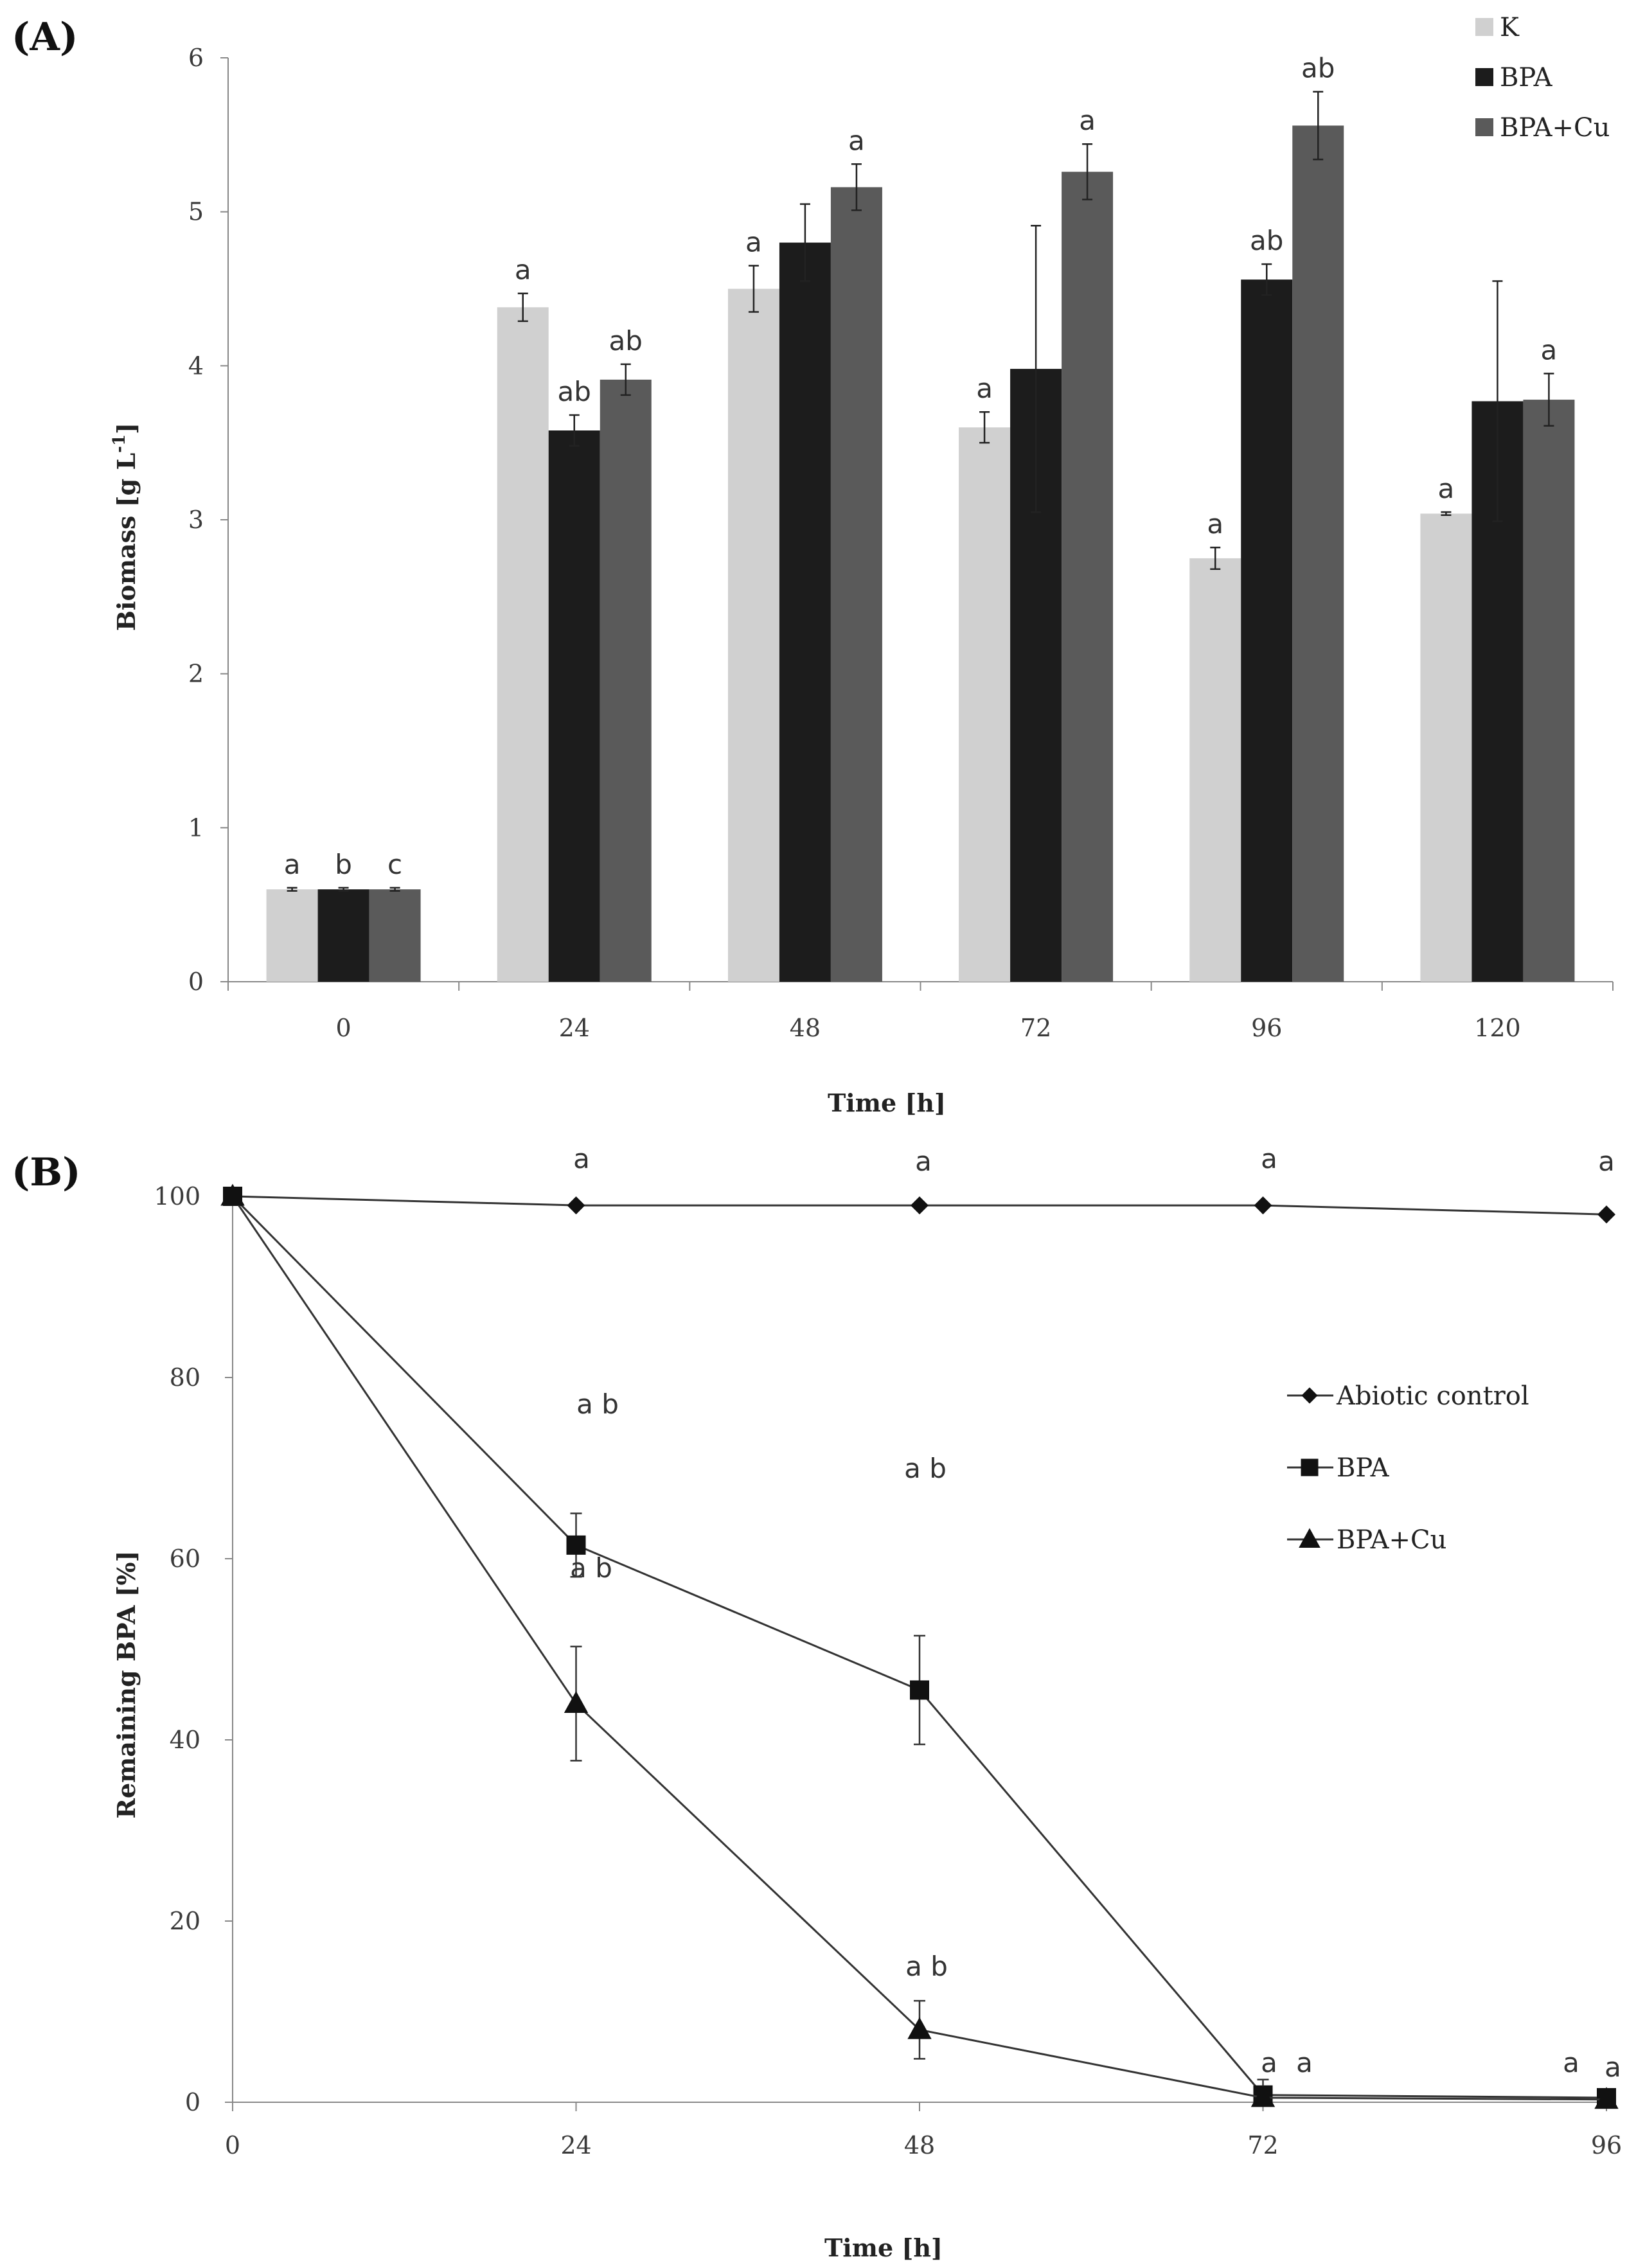  I want to click on panel-a-y-tick-label: 5, so click(196, 212).